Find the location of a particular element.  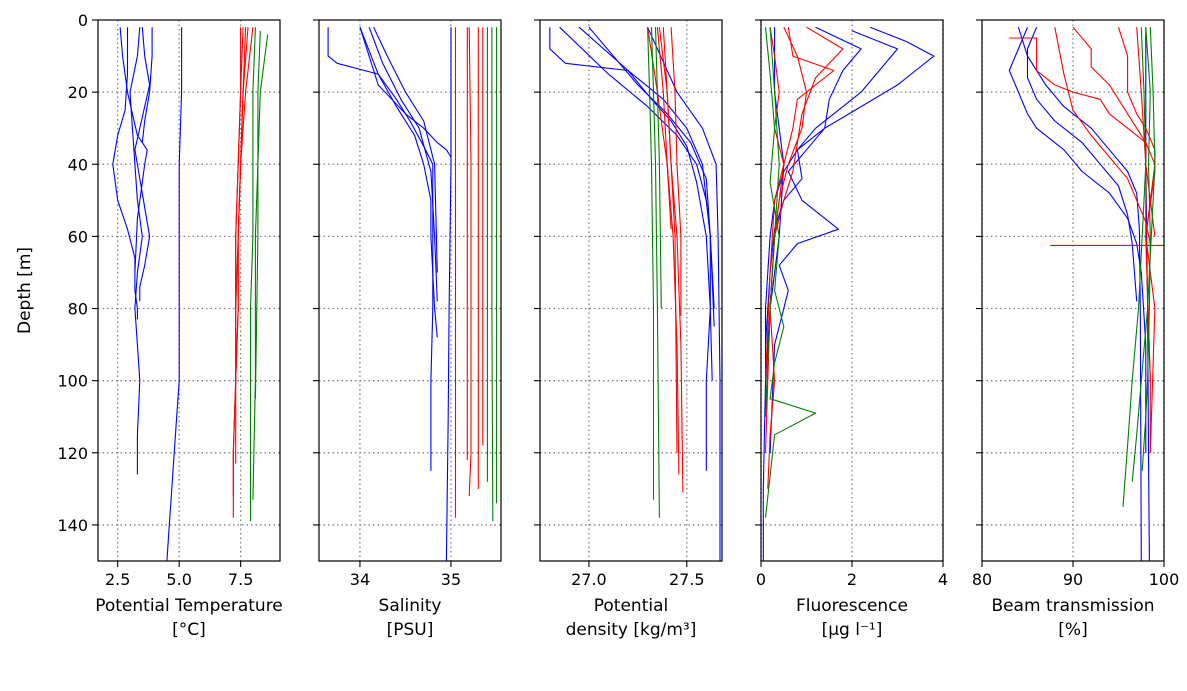

panel-2: 34 35 Salinity [PSU] is located at coordinates (407, 329).